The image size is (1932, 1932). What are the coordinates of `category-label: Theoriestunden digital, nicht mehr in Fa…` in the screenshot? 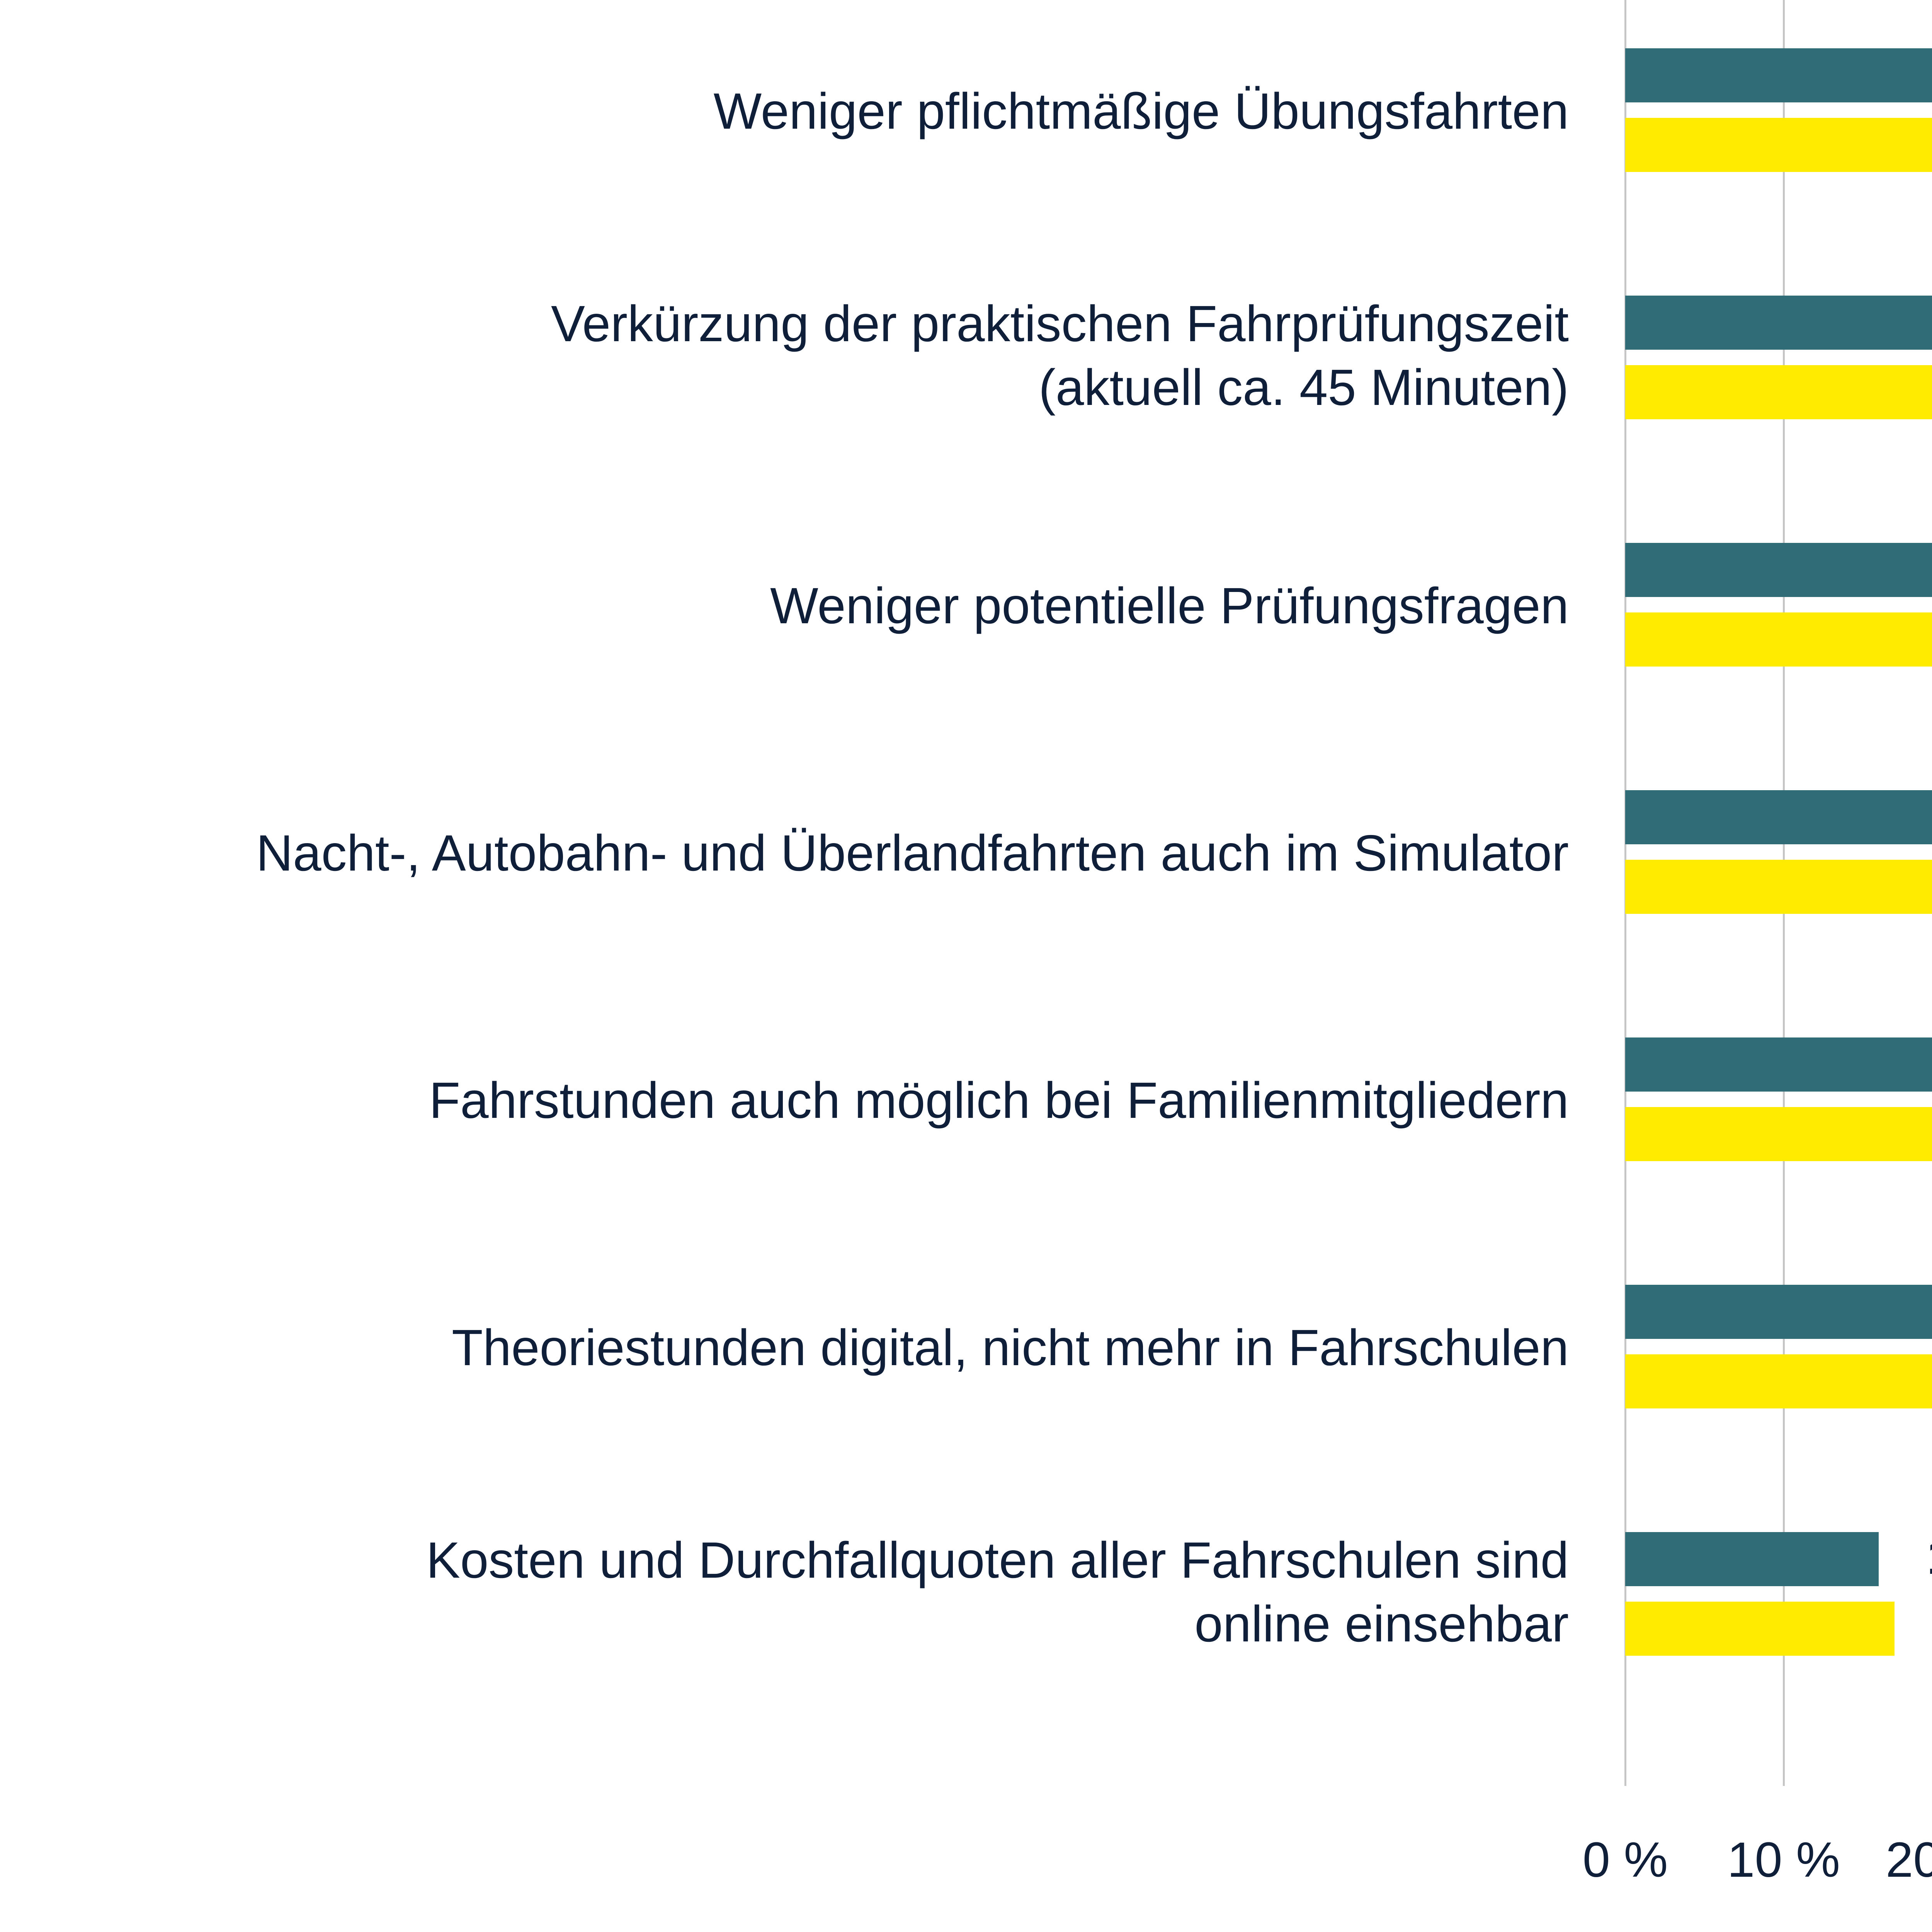 It's located at (1011, 1348).